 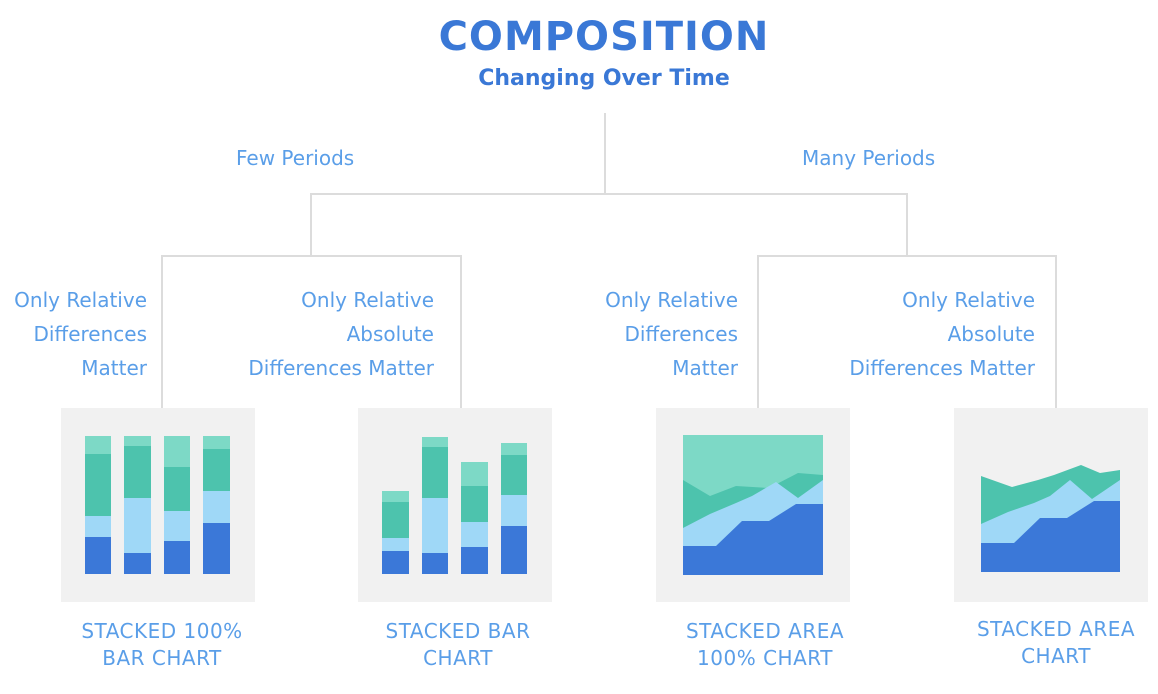 I want to click on branch-many-periods: Many Periods, so click(x=869, y=158).